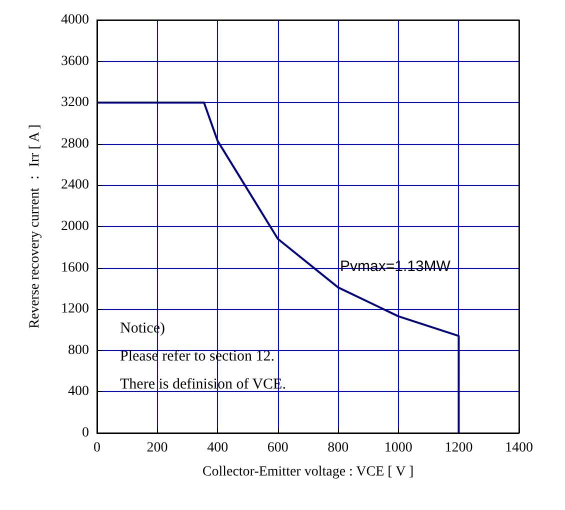  What do you see at coordinates (75, 268) in the screenshot?
I see `y-tick-label: 1600` at bounding box center [75, 268].